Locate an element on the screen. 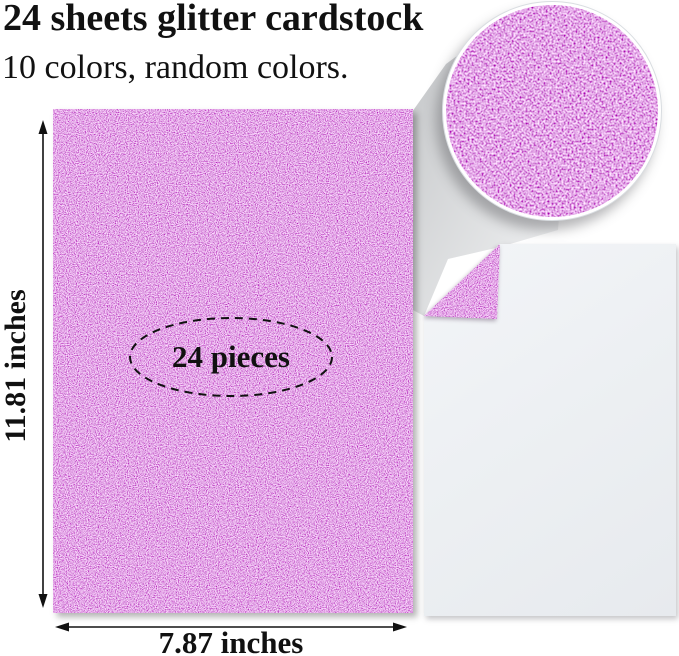 This screenshot has width=679, height=656. arrow-down-icon is located at coordinates (43, 601).